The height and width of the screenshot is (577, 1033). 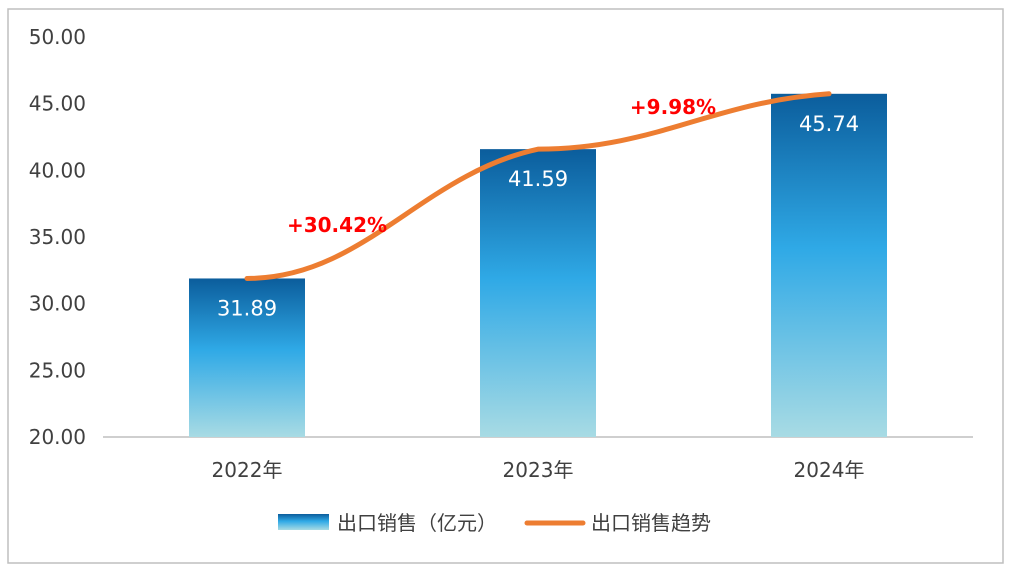 I want to click on legend-line-label: 出口销售趋势, so click(x=651, y=523).